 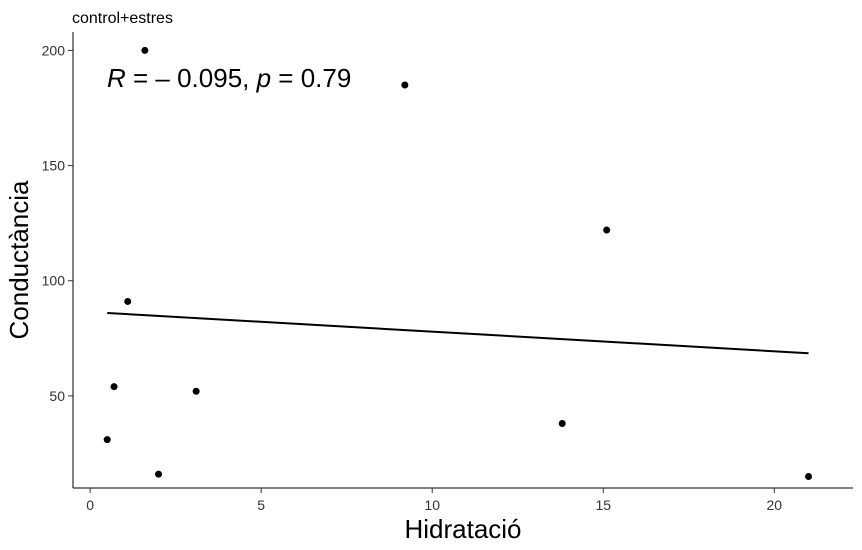 I want to click on x-tick-label: 10, so click(x=432, y=505).